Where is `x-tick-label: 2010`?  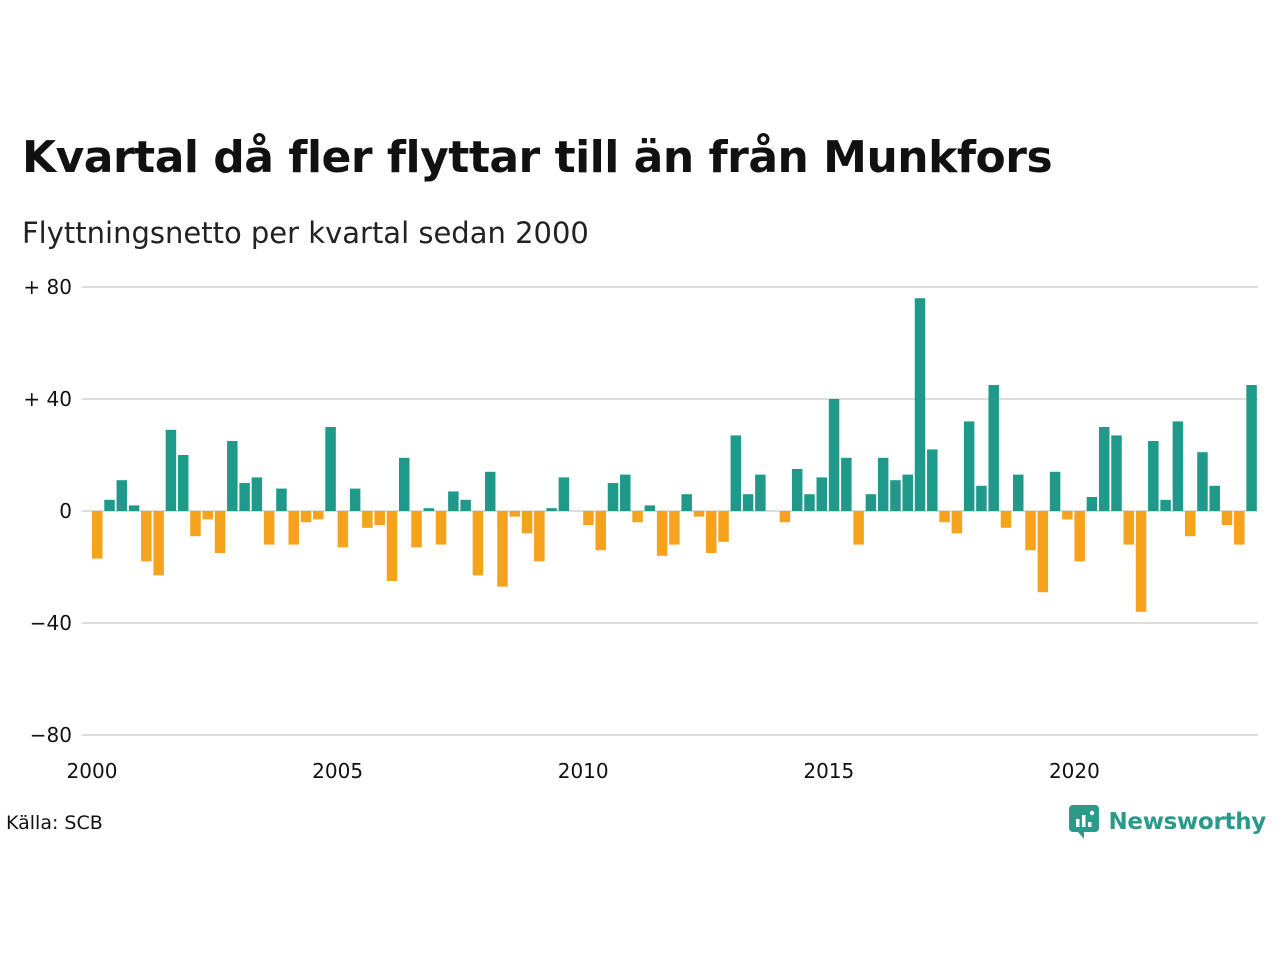
x-tick-label: 2010 is located at coordinates (583, 771).